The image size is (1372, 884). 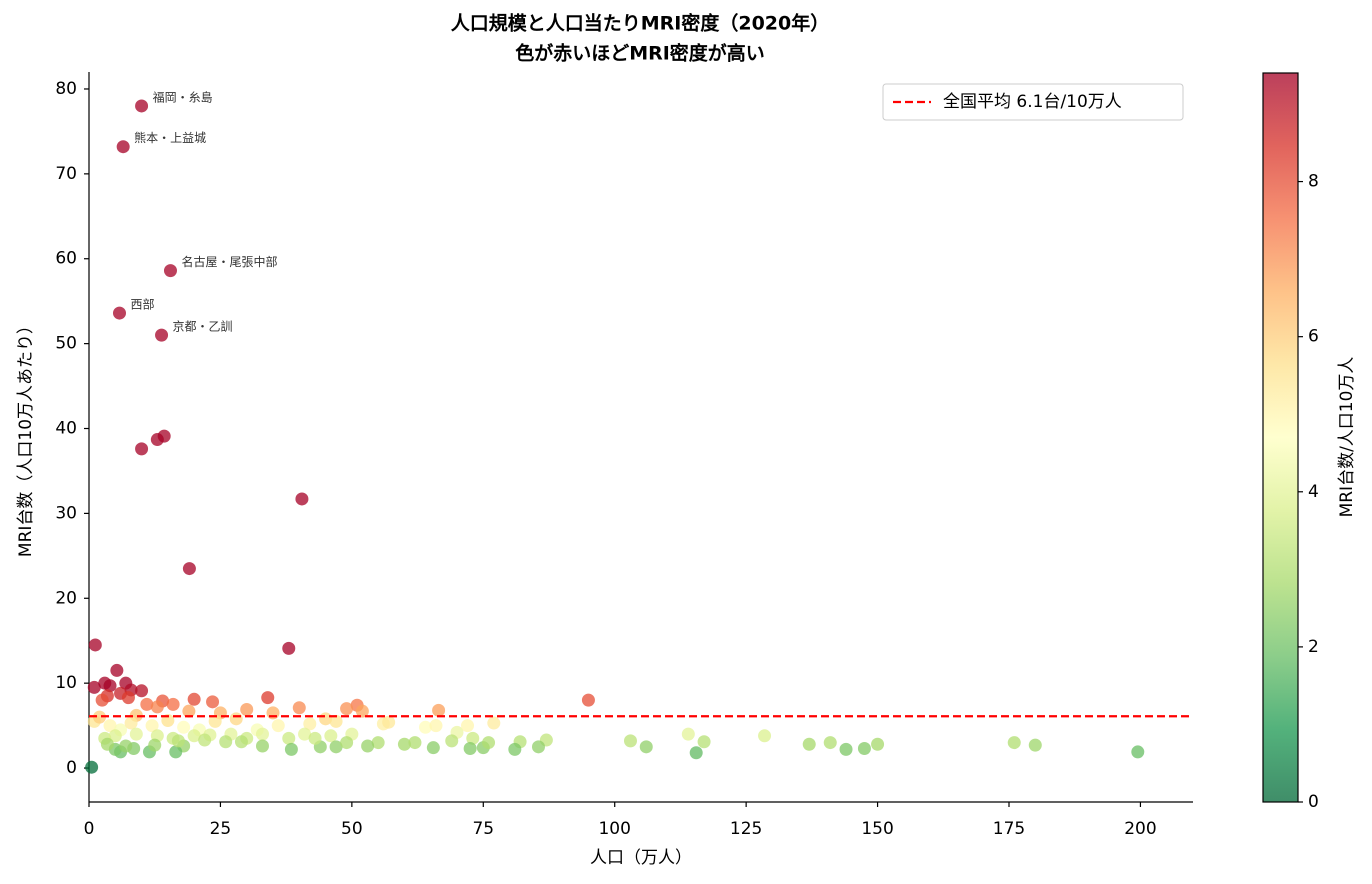 What do you see at coordinates (66, 174) in the screenshot?
I see `y-tick-label: 70` at bounding box center [66, 174].